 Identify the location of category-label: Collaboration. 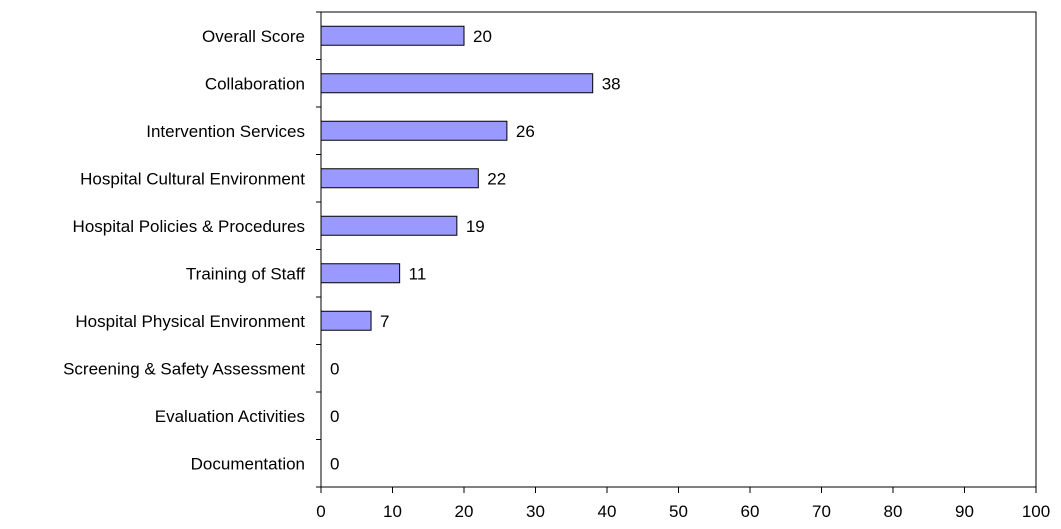
(255, 83).